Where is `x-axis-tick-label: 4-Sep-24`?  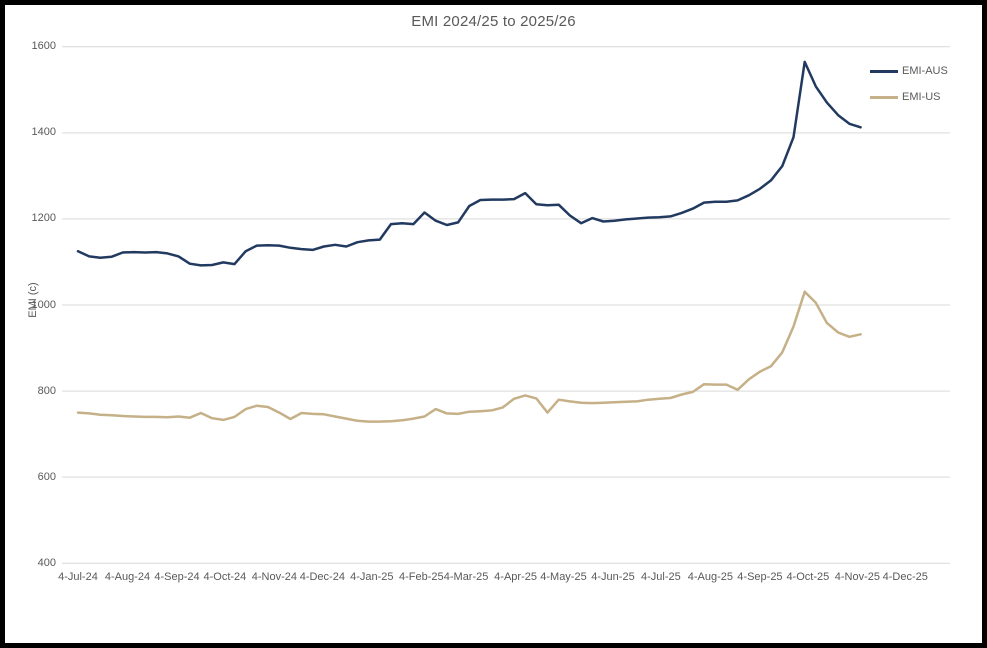 x-axis-tick-label: 4-Sep-24 is located at coordinates (177, 577).